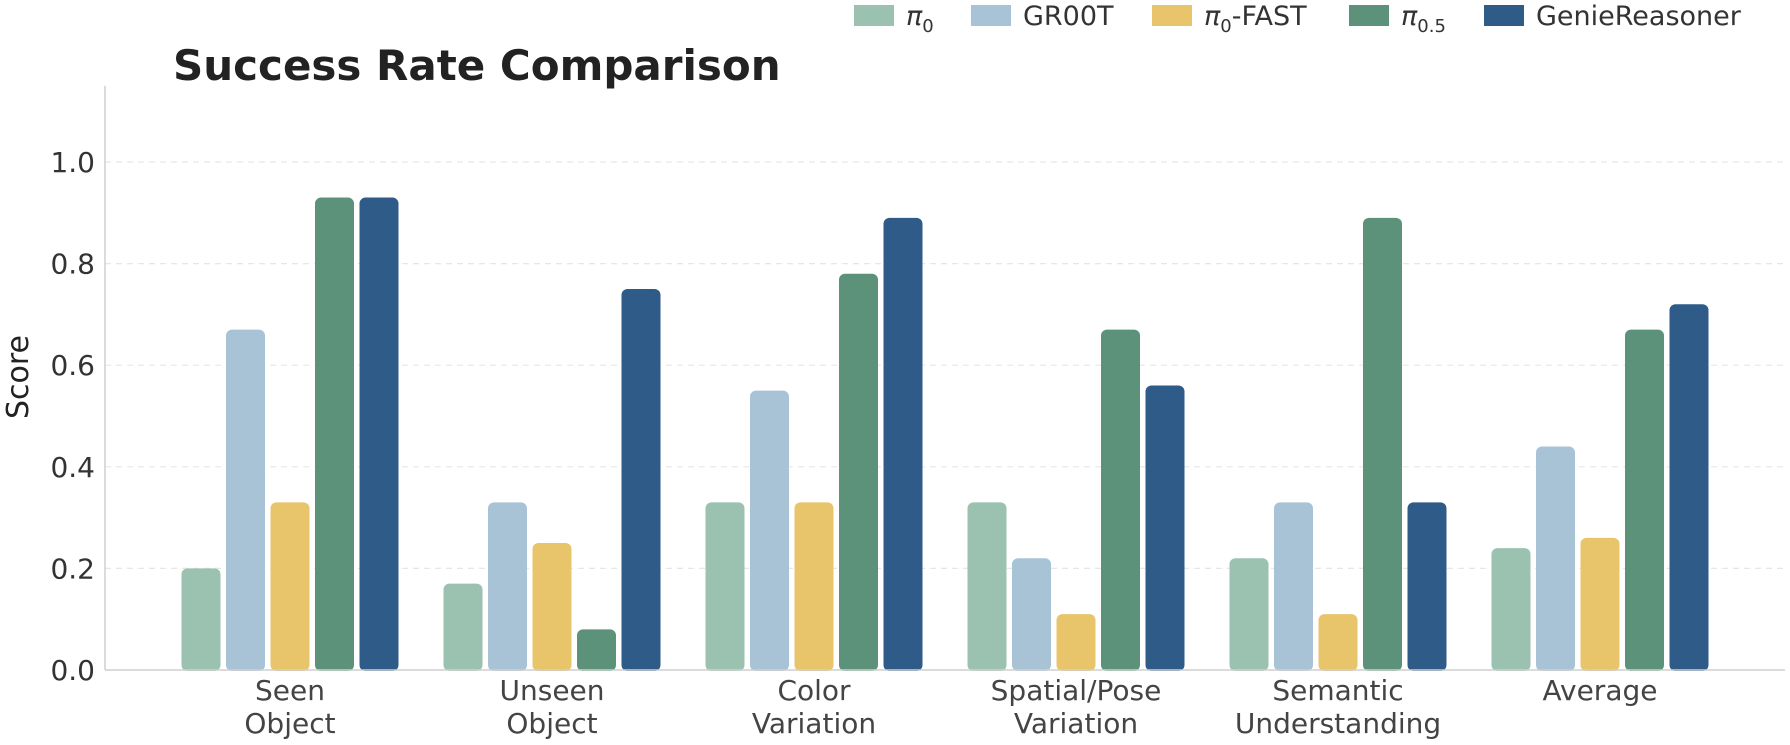  Describe the element at coordinates (72, 568) in the screenshot. I see `y-tick-label: 0.2` at that location.